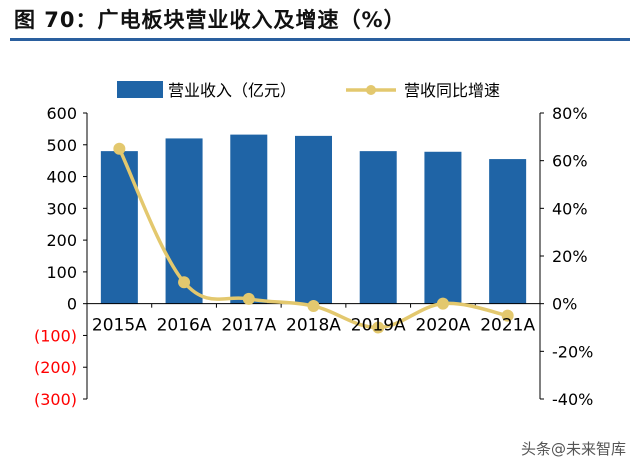  Describe the element at coordinates (442, 303) in the screenshot. I see `growth-point-2020A` at that location.